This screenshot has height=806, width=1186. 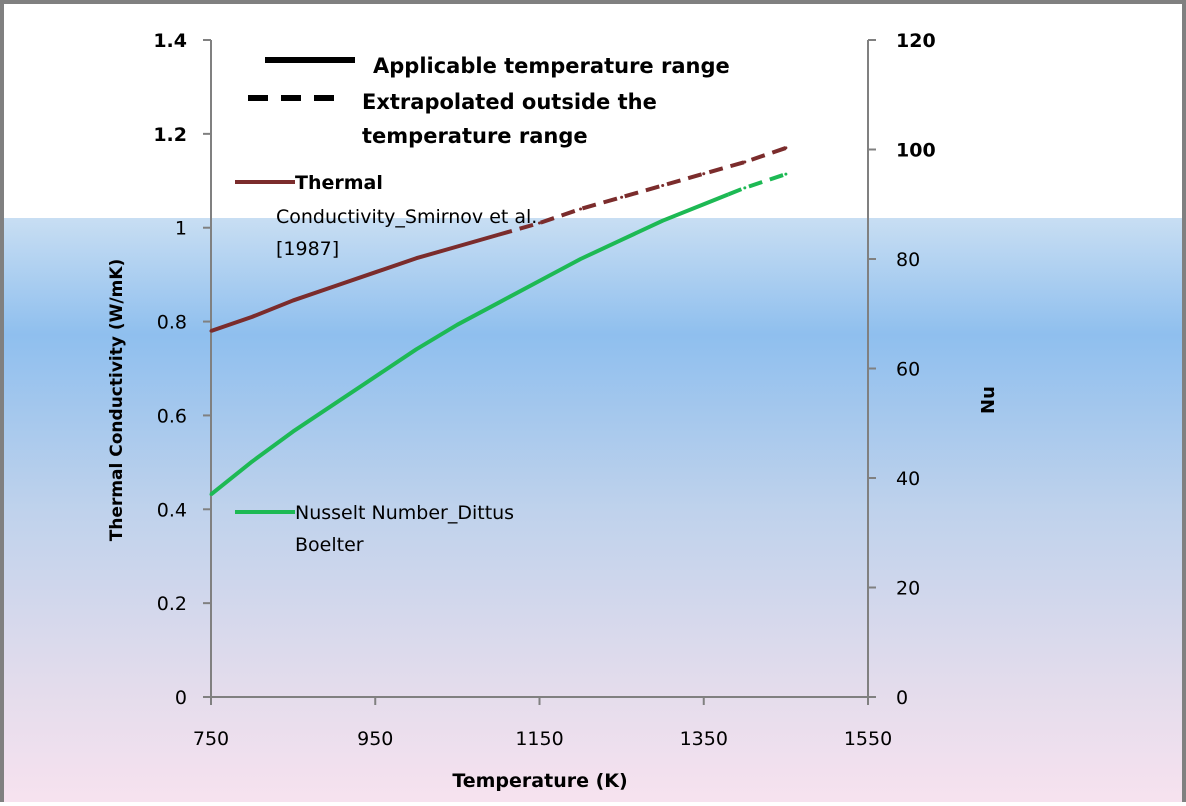 I want to click on right-ticks: 0 20 40 60 80 100 120, so click(x=902, y=369).